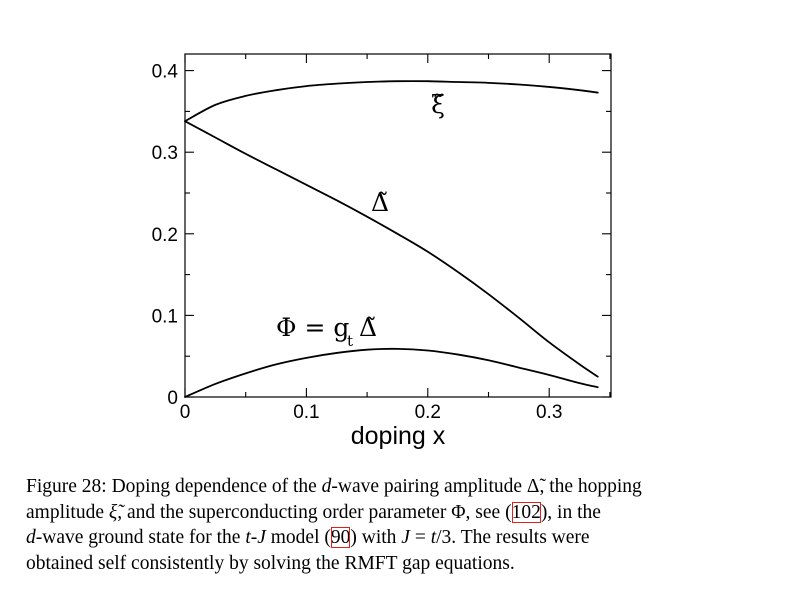 The width and height of the screenshot is (800, 602). What do you see at coordinates (428, 412) in the screenshot?
I see `x-tick-label: 0.2` at bounding box center [428, 412].